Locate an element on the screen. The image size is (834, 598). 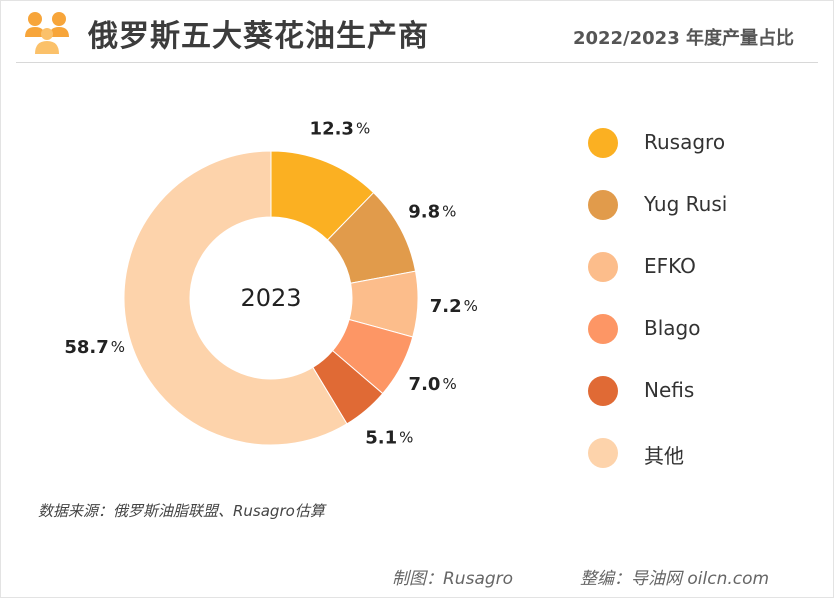
slice-value-label: 7.0% is located at coordinates (433, 383).